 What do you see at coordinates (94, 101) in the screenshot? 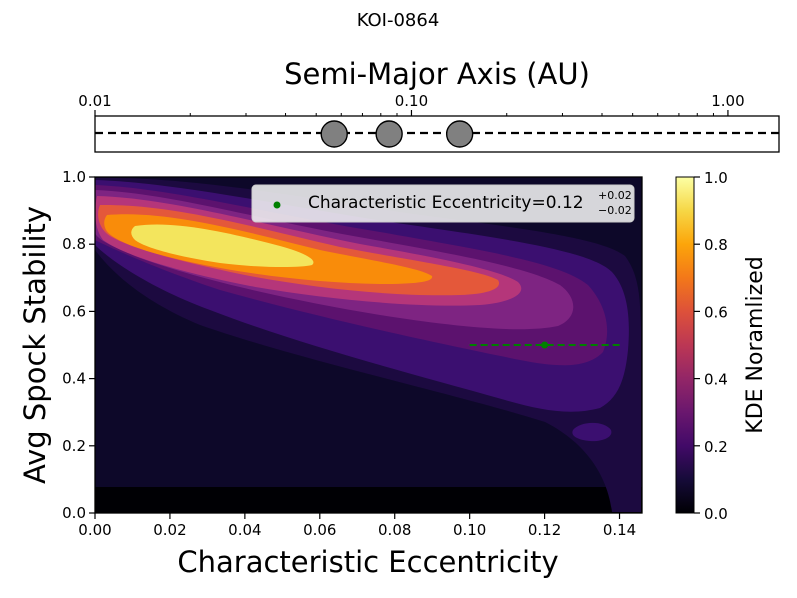
I see `orbit-tick-label: 0.01` at bounding box center [94, 101].